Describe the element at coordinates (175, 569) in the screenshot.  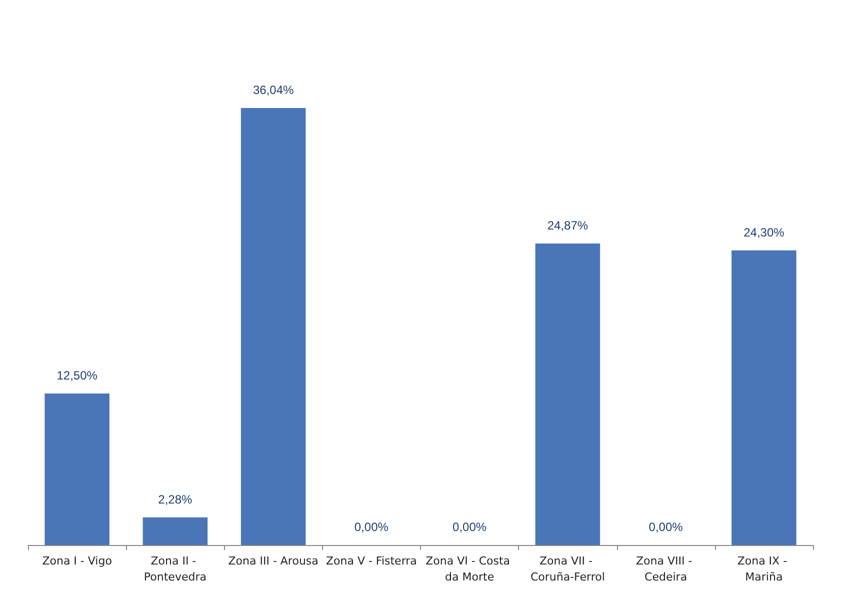
I see `x-tick-label: Zona II - Pontevedra` at that location.